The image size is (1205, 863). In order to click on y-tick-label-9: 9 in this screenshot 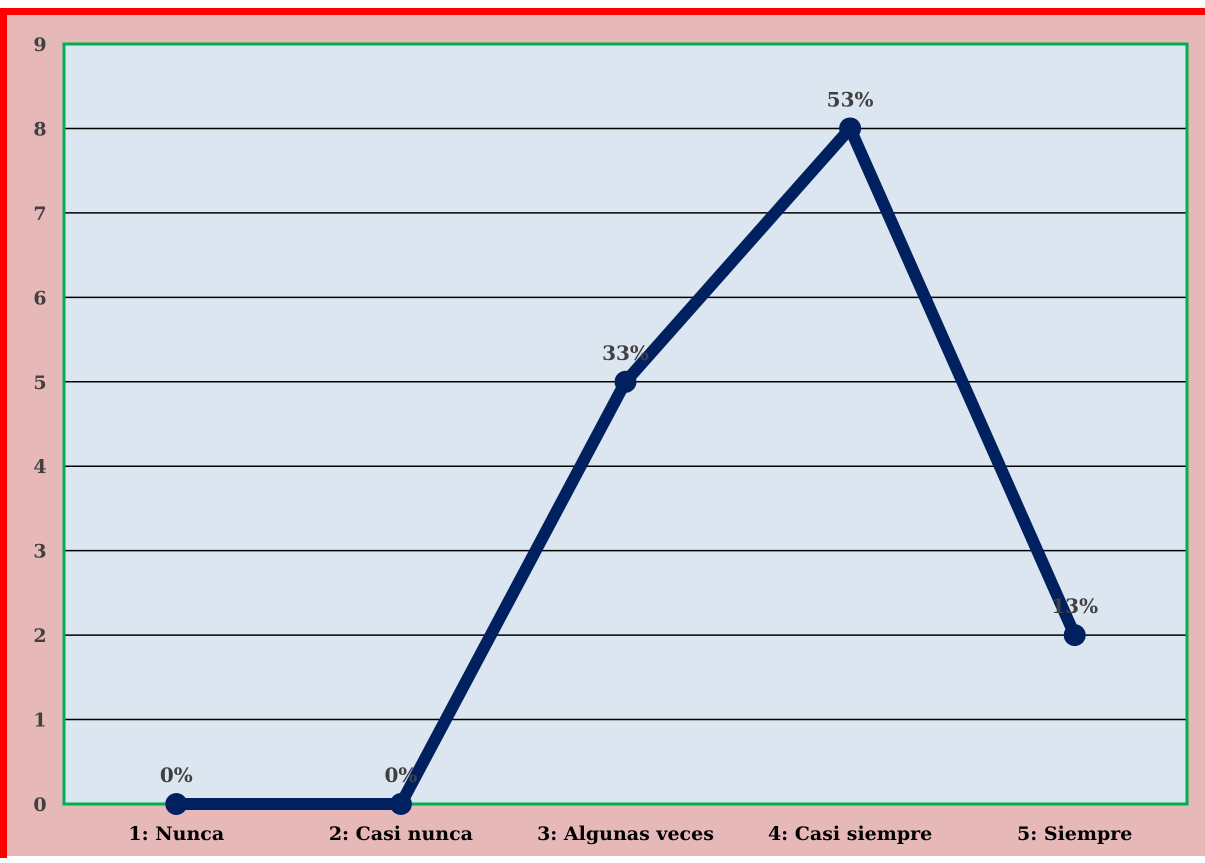, I will do `click(39, 45)`.